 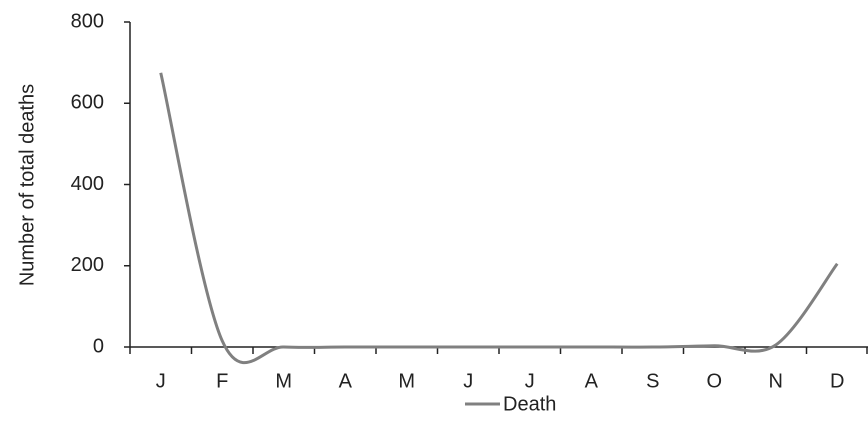 I want to click on x-tick-label: N, so click(x=776, y=381).